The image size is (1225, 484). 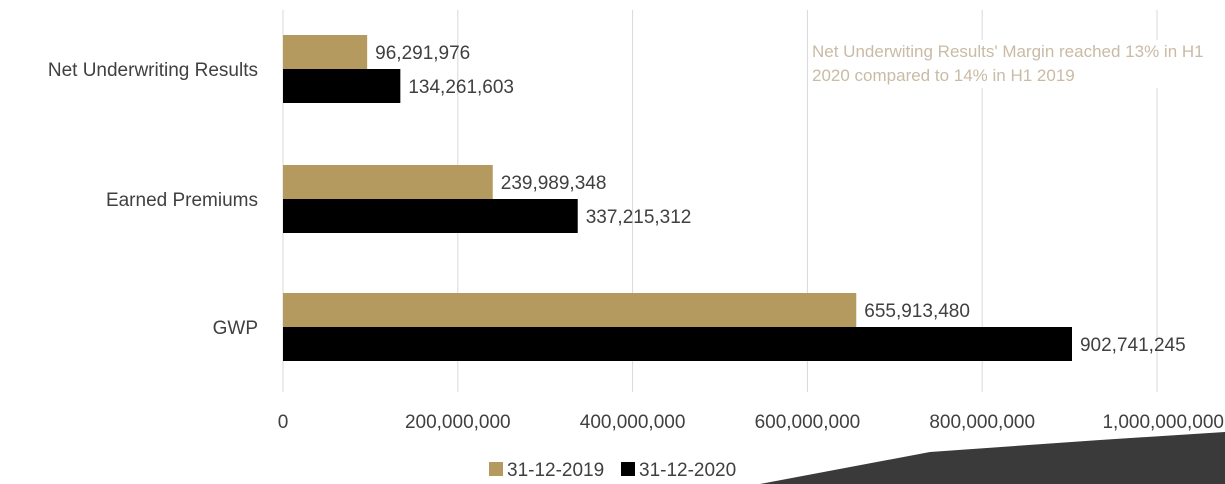 I want to click on x-tick-label: 0, so click(x=283, y=422).